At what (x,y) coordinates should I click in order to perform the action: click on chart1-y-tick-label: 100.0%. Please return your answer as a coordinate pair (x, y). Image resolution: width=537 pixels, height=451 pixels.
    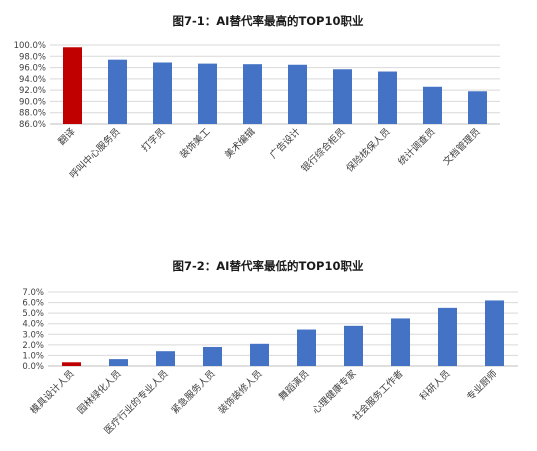
    Looking at the image, I should click on (30, 46).